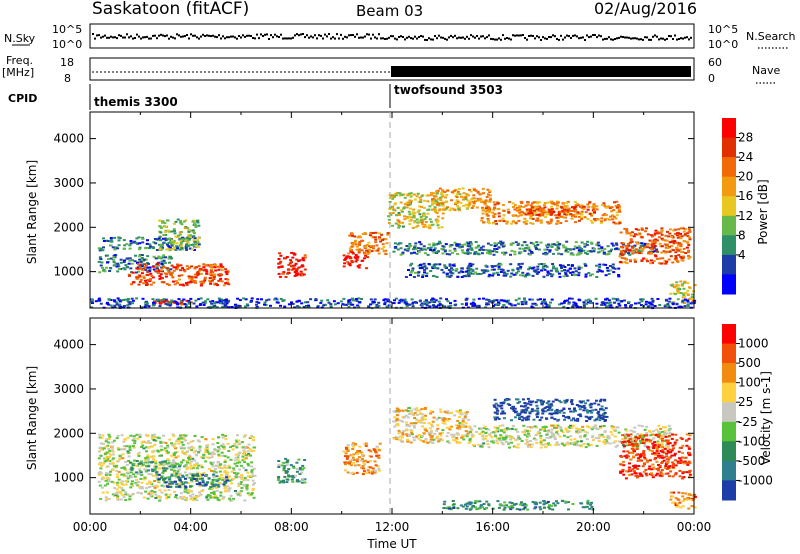 The image size is (800, 554). Describe the element at coordinates (745, 177) in the screenshot. I see `colorbar-tick-label: 20` at that location.